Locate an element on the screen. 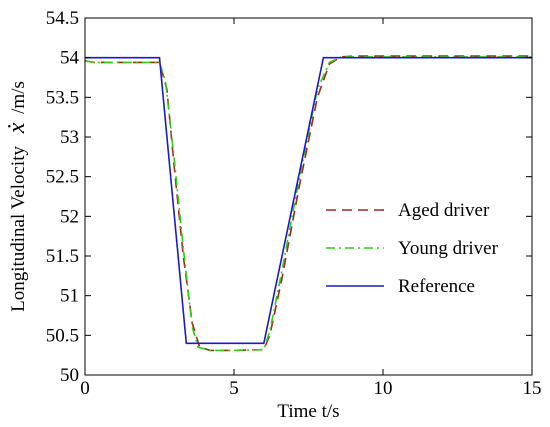  y-tick-label: 54.5 is located at coordinates (62, 18).